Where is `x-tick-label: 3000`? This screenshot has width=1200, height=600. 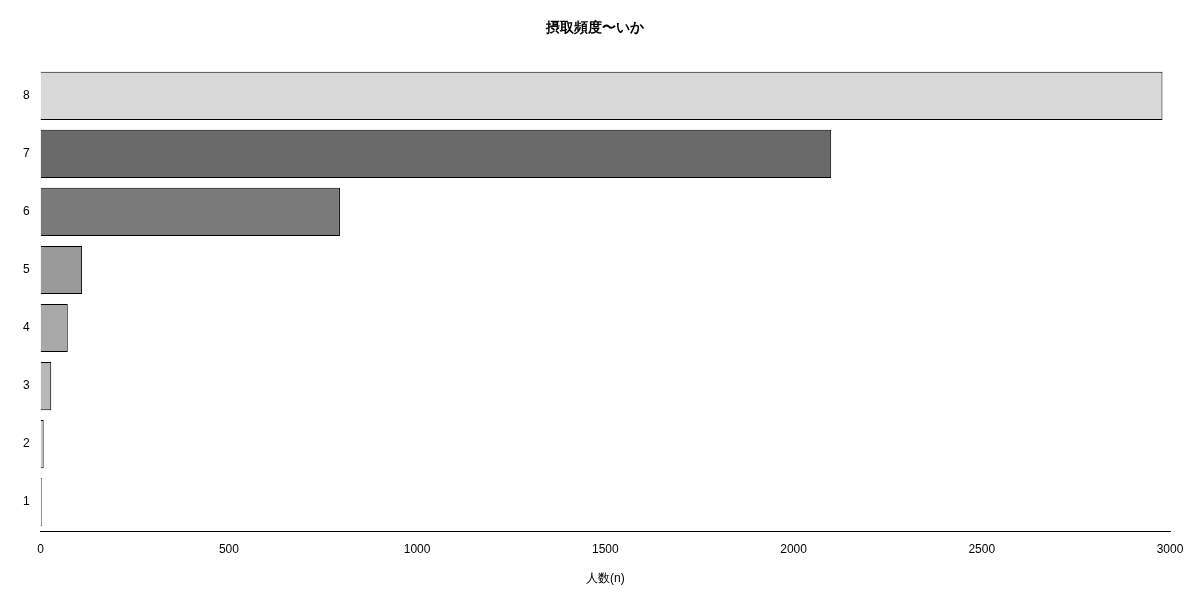
x-tick-label: 3000 is located at coordinates (1170, 548).